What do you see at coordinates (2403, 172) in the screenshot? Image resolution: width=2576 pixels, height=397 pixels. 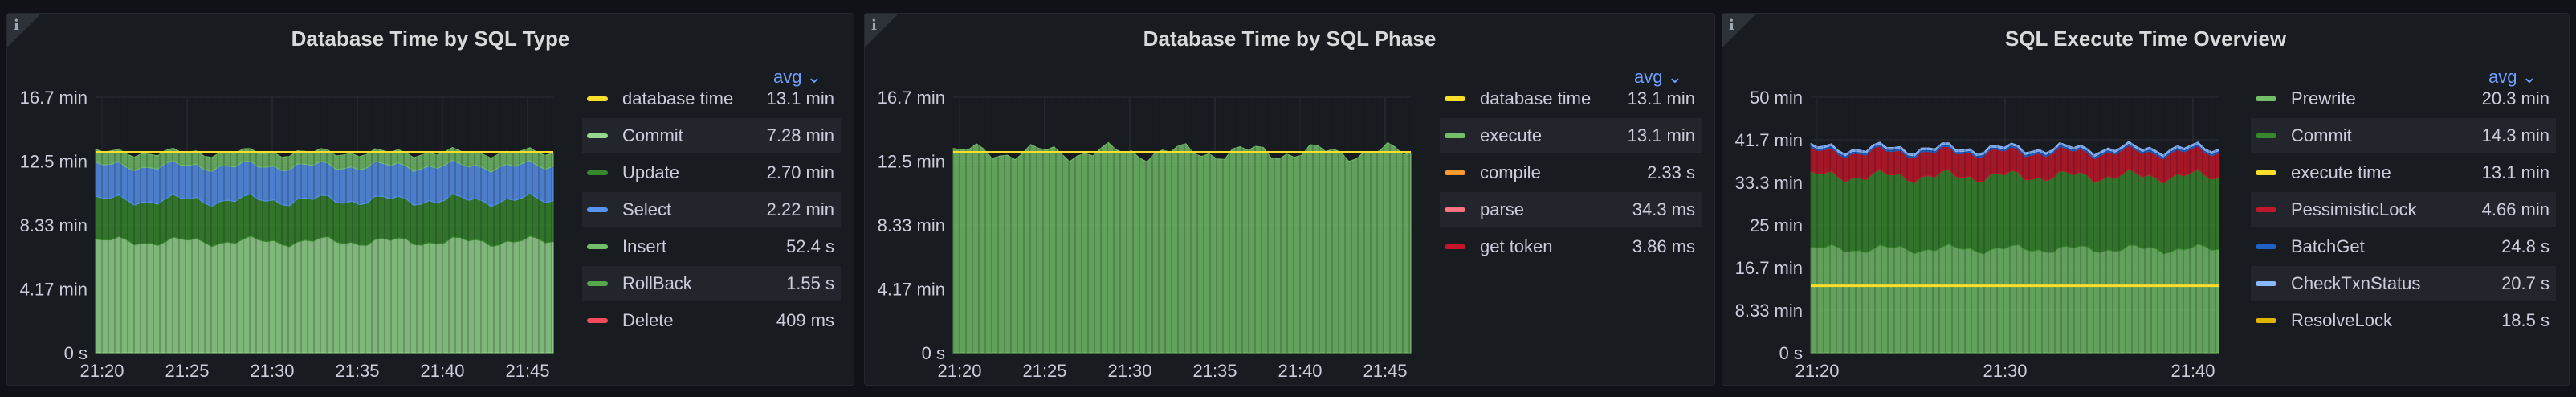 I see `legend-item-execute-time: execute time 13.1 min` at bounding box center [2403, 172].